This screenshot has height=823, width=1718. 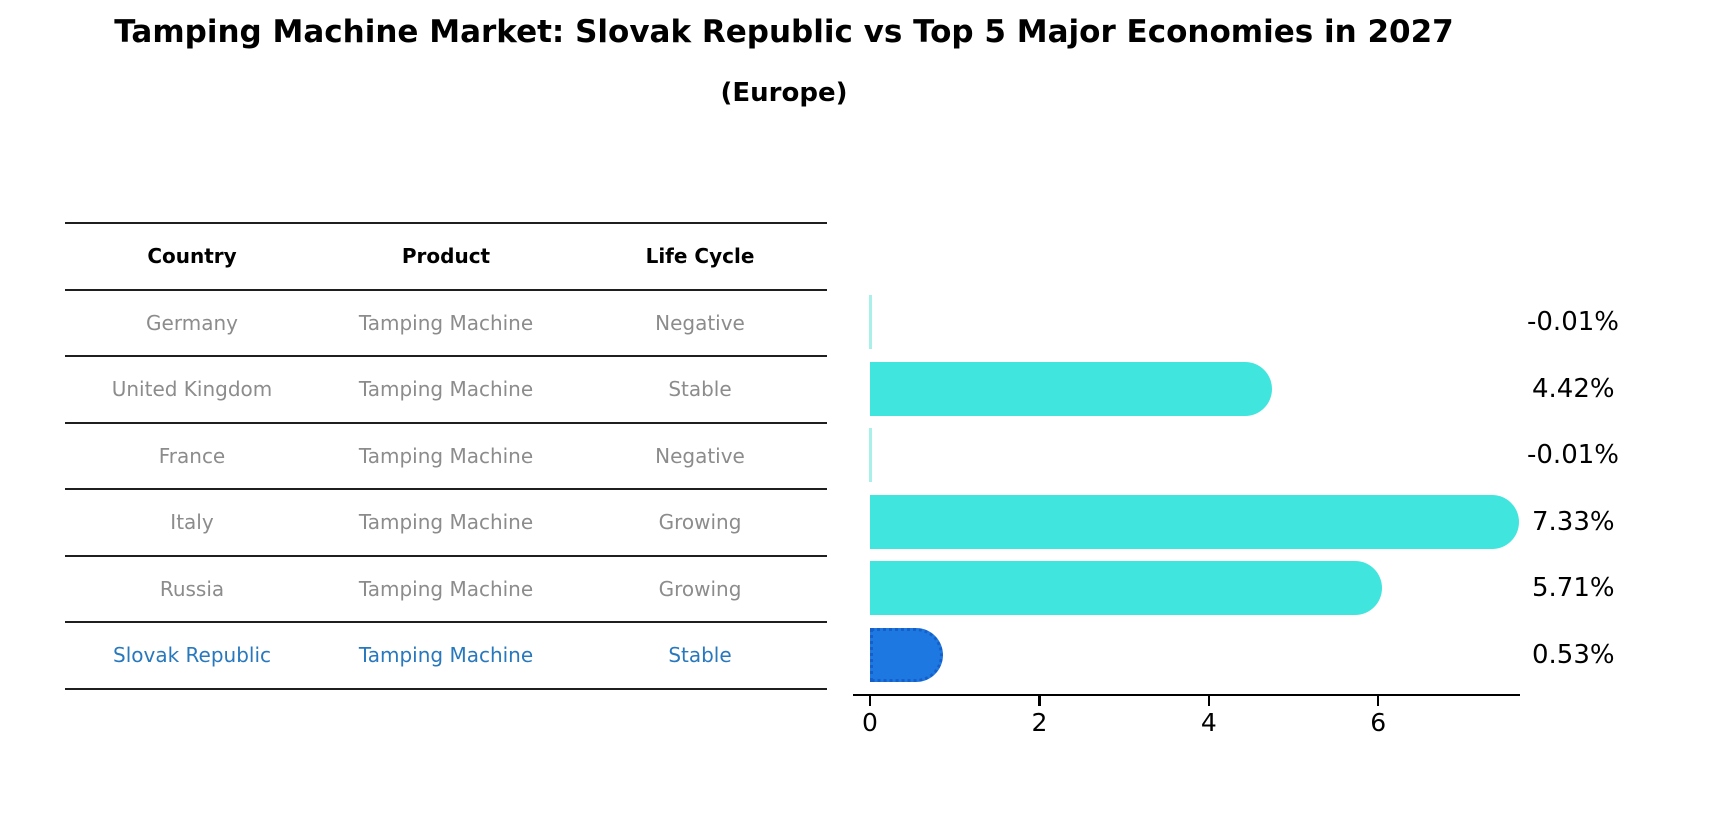 I want to click on table-row: United Kingdom Tamping Machine Stable, so click(x=446, y=390).